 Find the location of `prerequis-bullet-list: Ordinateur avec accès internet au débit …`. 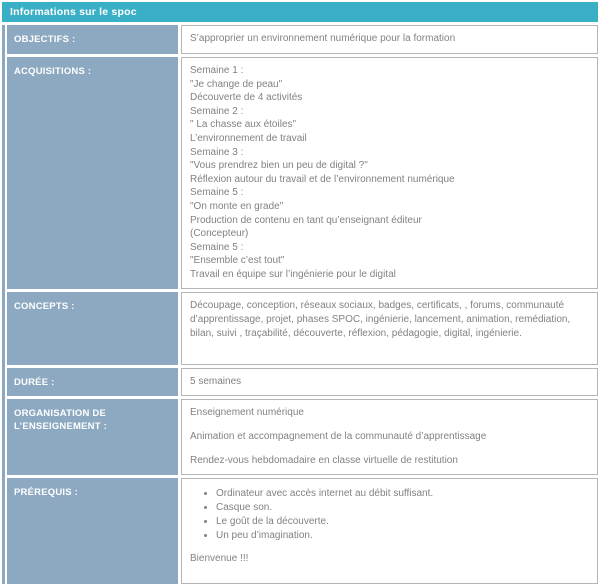

prerequis-bullet-list: Ordinateur avec accès internet au débit … is located at coordinates (388, 515).